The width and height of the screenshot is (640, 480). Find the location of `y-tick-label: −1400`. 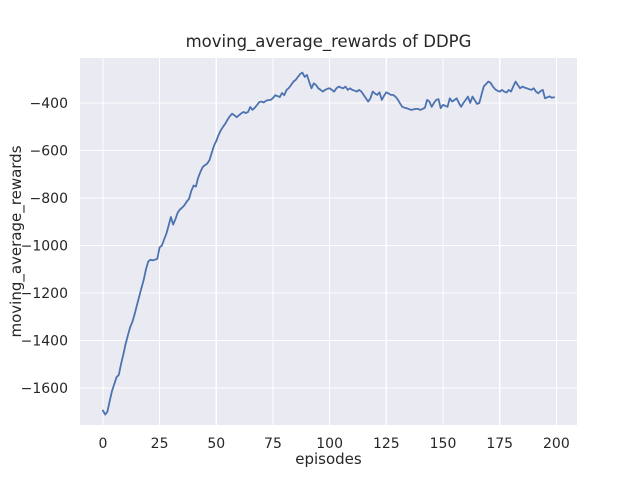

y-tick-label: −1400 is located at coordinates (44, 341).